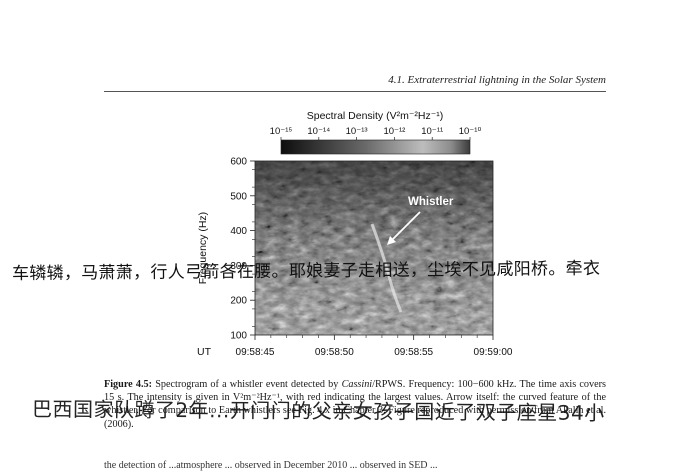  What do you see at coordinates (242, 249) in the screenshot?
I see `y-axis-ticks: 100 200 300 400 500 600` at bounding box center [242, 249].